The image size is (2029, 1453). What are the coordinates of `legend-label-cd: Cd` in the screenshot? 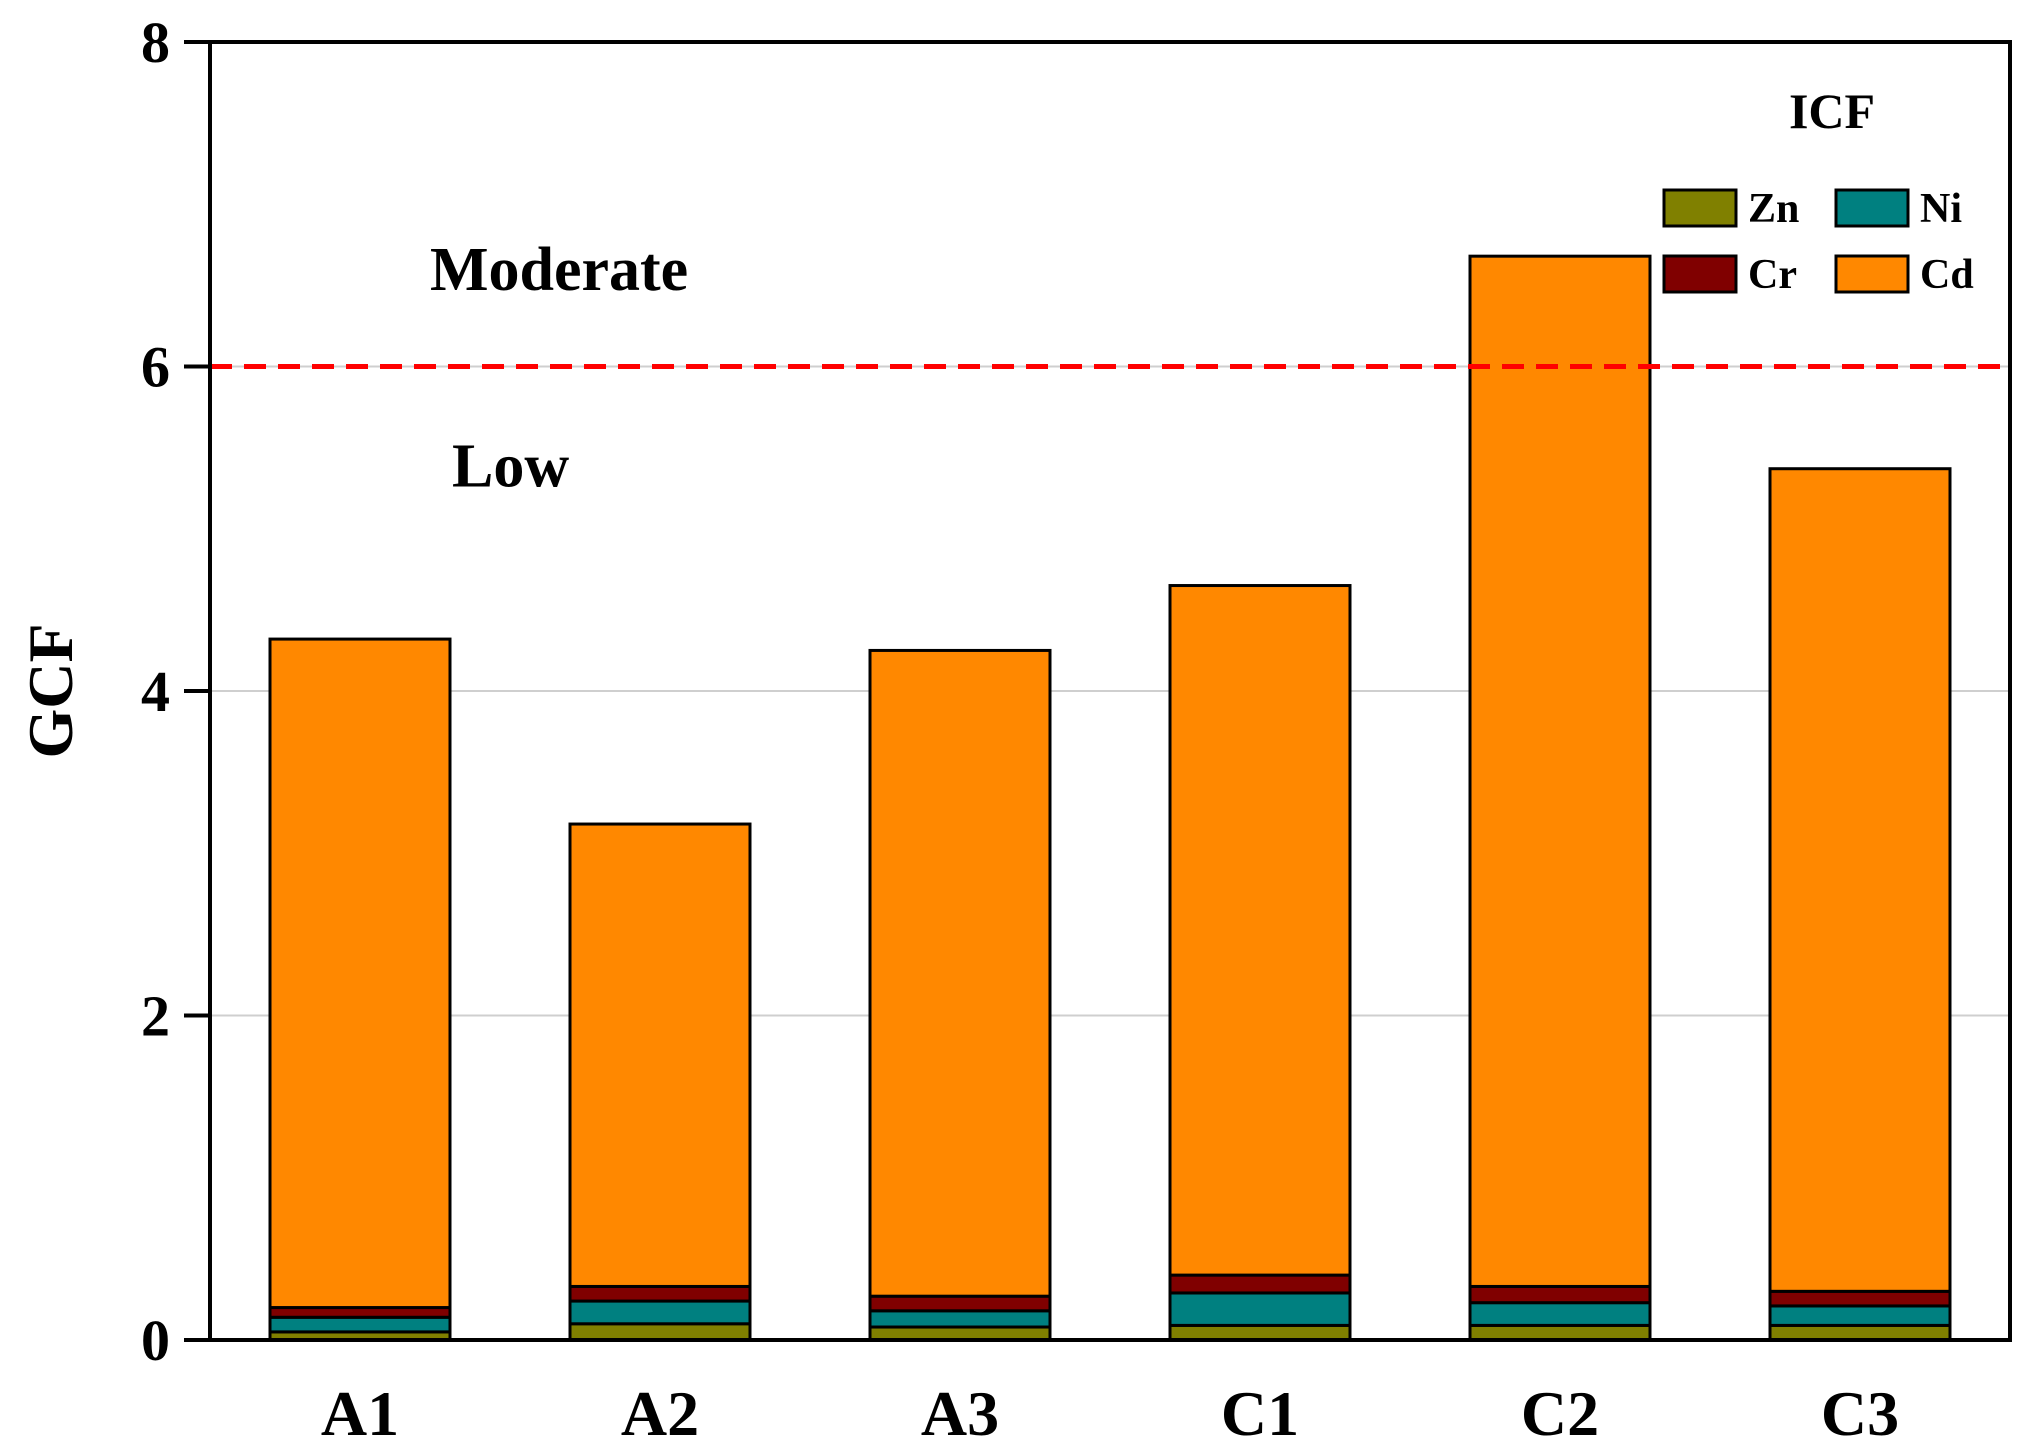 It's located at (1947, 275).